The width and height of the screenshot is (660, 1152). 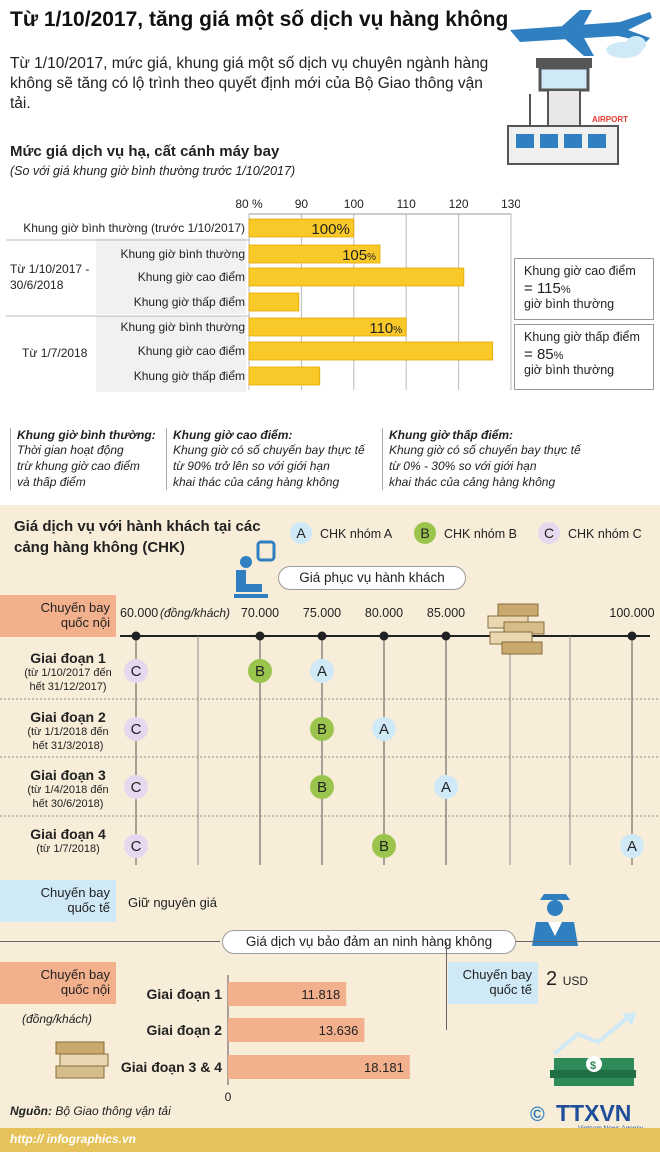 I want to click on airport-illustration: AIRPORT, so click(x=579, y=87).